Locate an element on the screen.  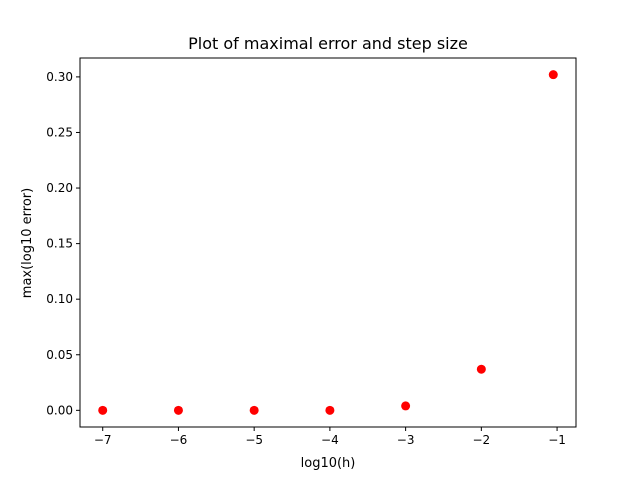
x-tick-label: −3 is located at coordinates (406, 440).